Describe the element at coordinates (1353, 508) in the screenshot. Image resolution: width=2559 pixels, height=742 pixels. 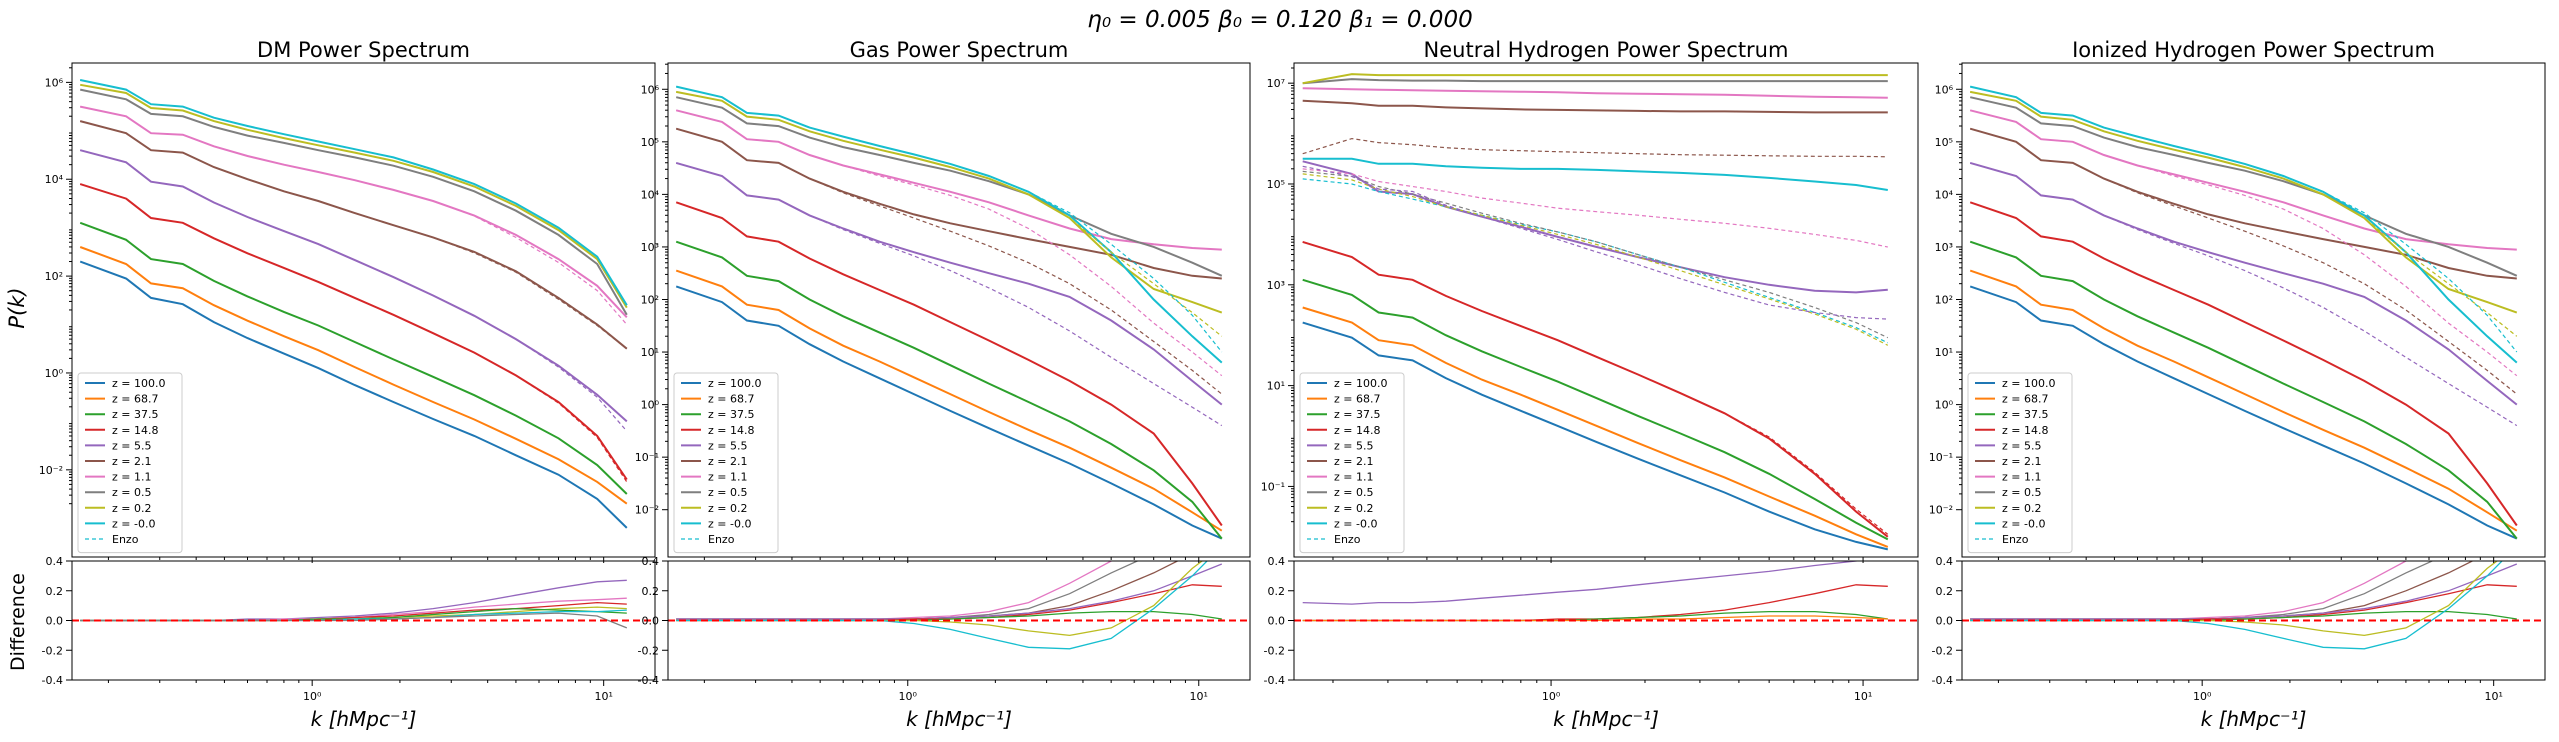
I see `legend-label: z = 0.2` at that location.